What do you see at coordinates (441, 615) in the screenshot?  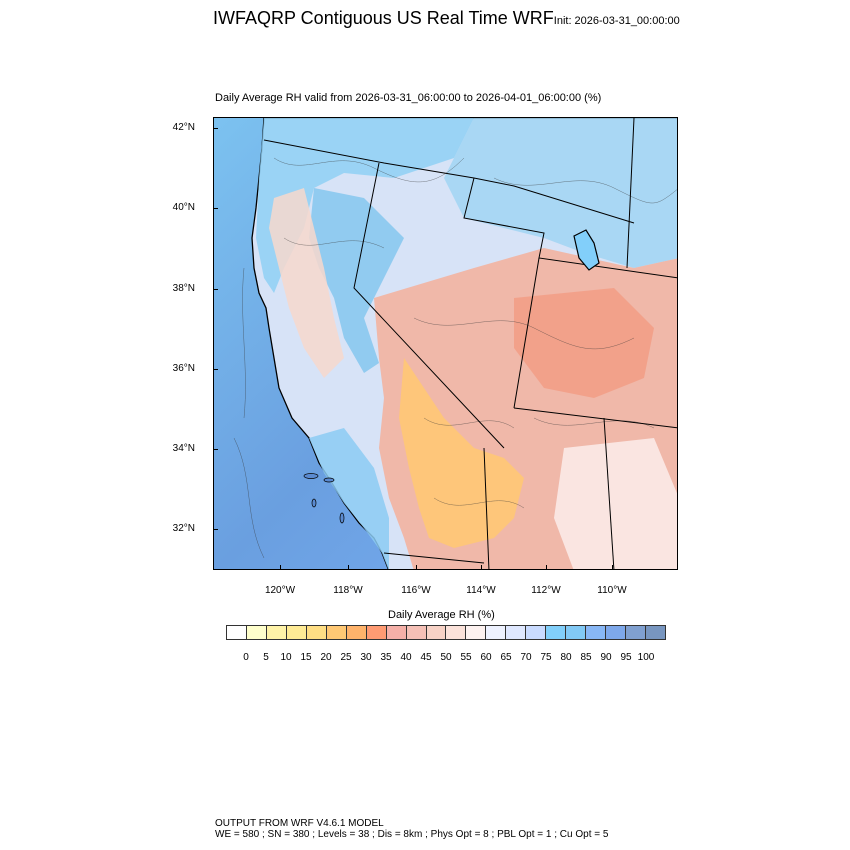 I see `colorbar-title: Daily Average RH (%)` at bounding box center [441, 615].